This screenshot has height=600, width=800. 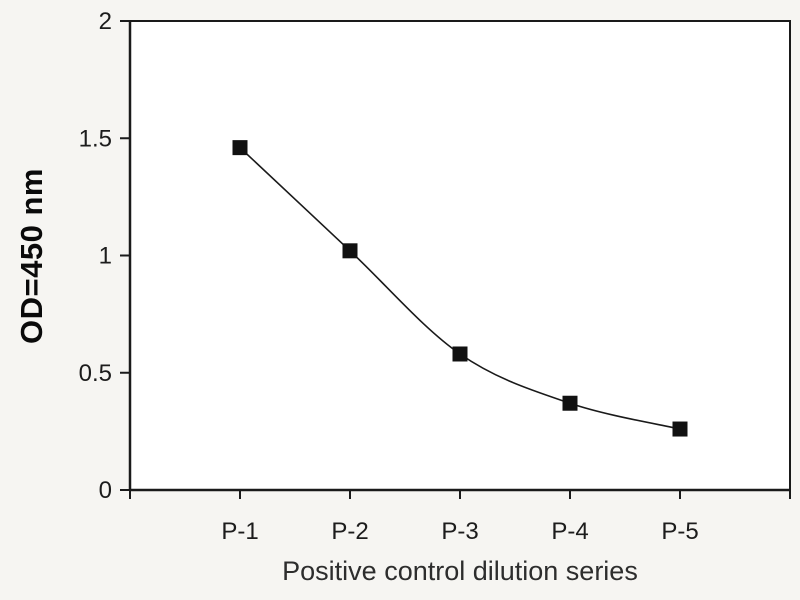 What do you see at coordinates (349, 531) in the screenshot?
I see `x-tick-label: P-2` at bounding box center [349, 531].